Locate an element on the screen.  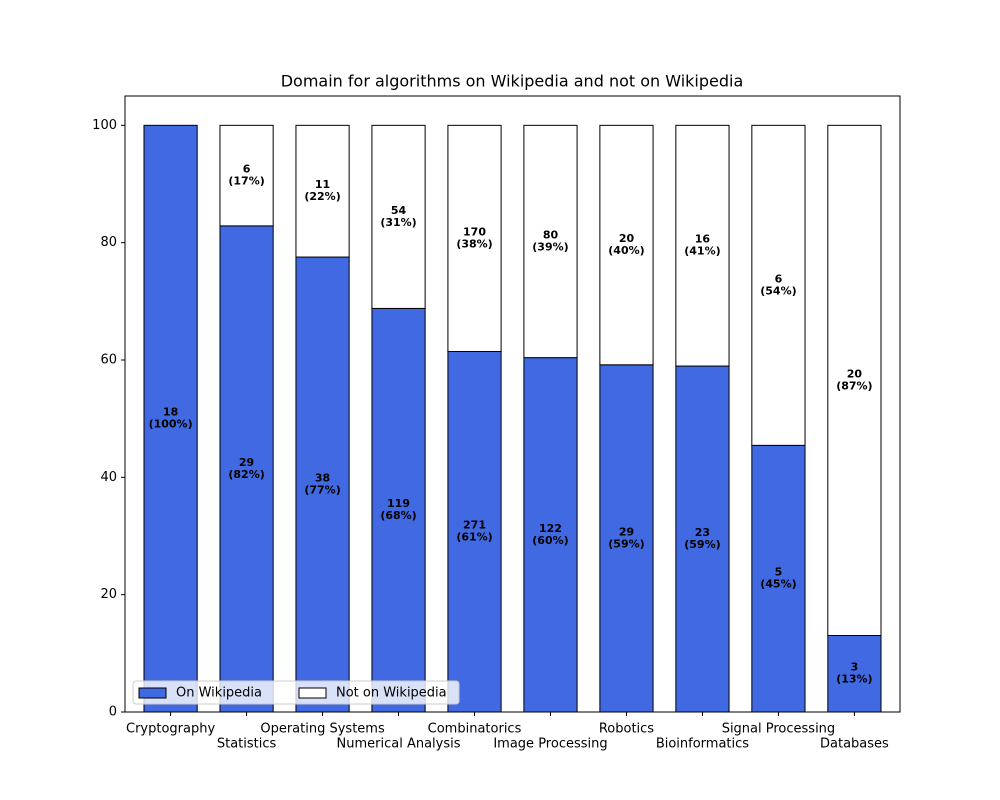
bar-percent-label: (41%) is located at coordinates (702, 251).